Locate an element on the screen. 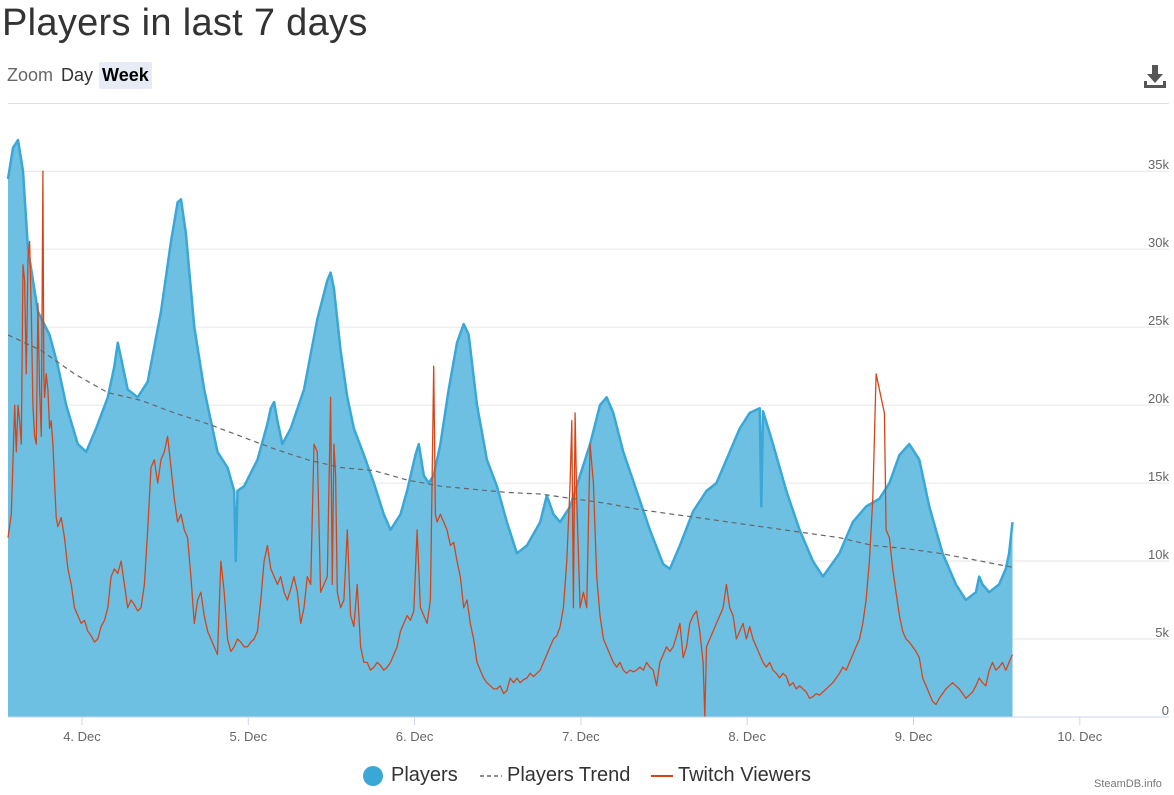 The height and width of the screenshot is (795, 1174). legend-players-label: Players is located at coordinates (424, 775).